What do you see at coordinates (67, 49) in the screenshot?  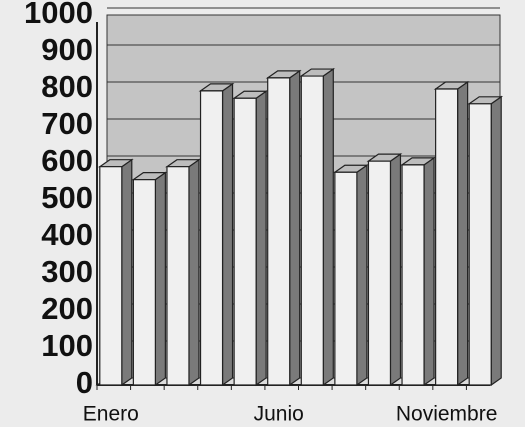 I see `y-tick-label: 900` at bounding box center [67, 49].